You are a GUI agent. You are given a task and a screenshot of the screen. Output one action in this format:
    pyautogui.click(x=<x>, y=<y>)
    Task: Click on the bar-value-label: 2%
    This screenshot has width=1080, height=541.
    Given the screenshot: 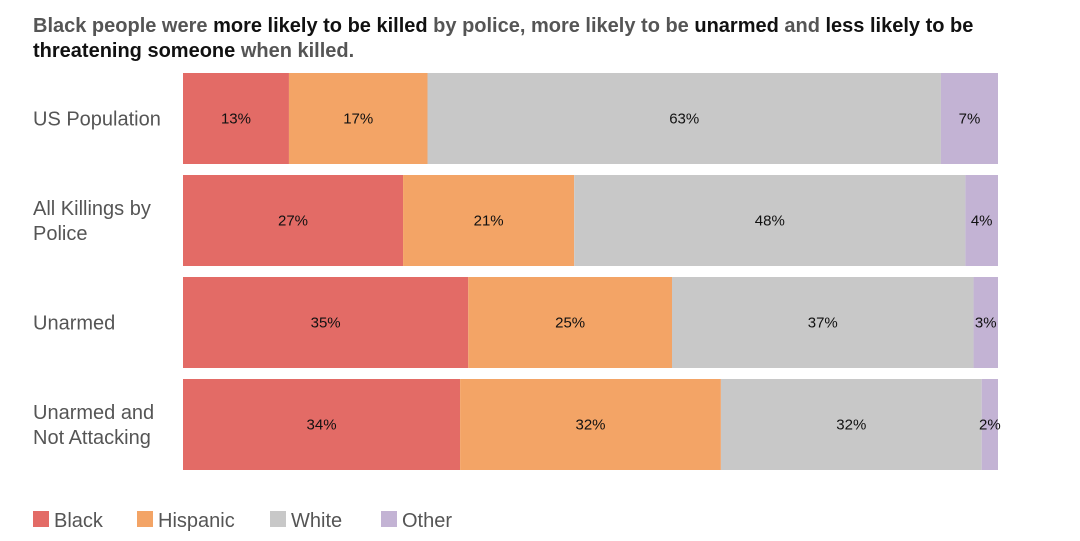 What is the action you would take?
    pyautogui.click(x=990, y=425)
    